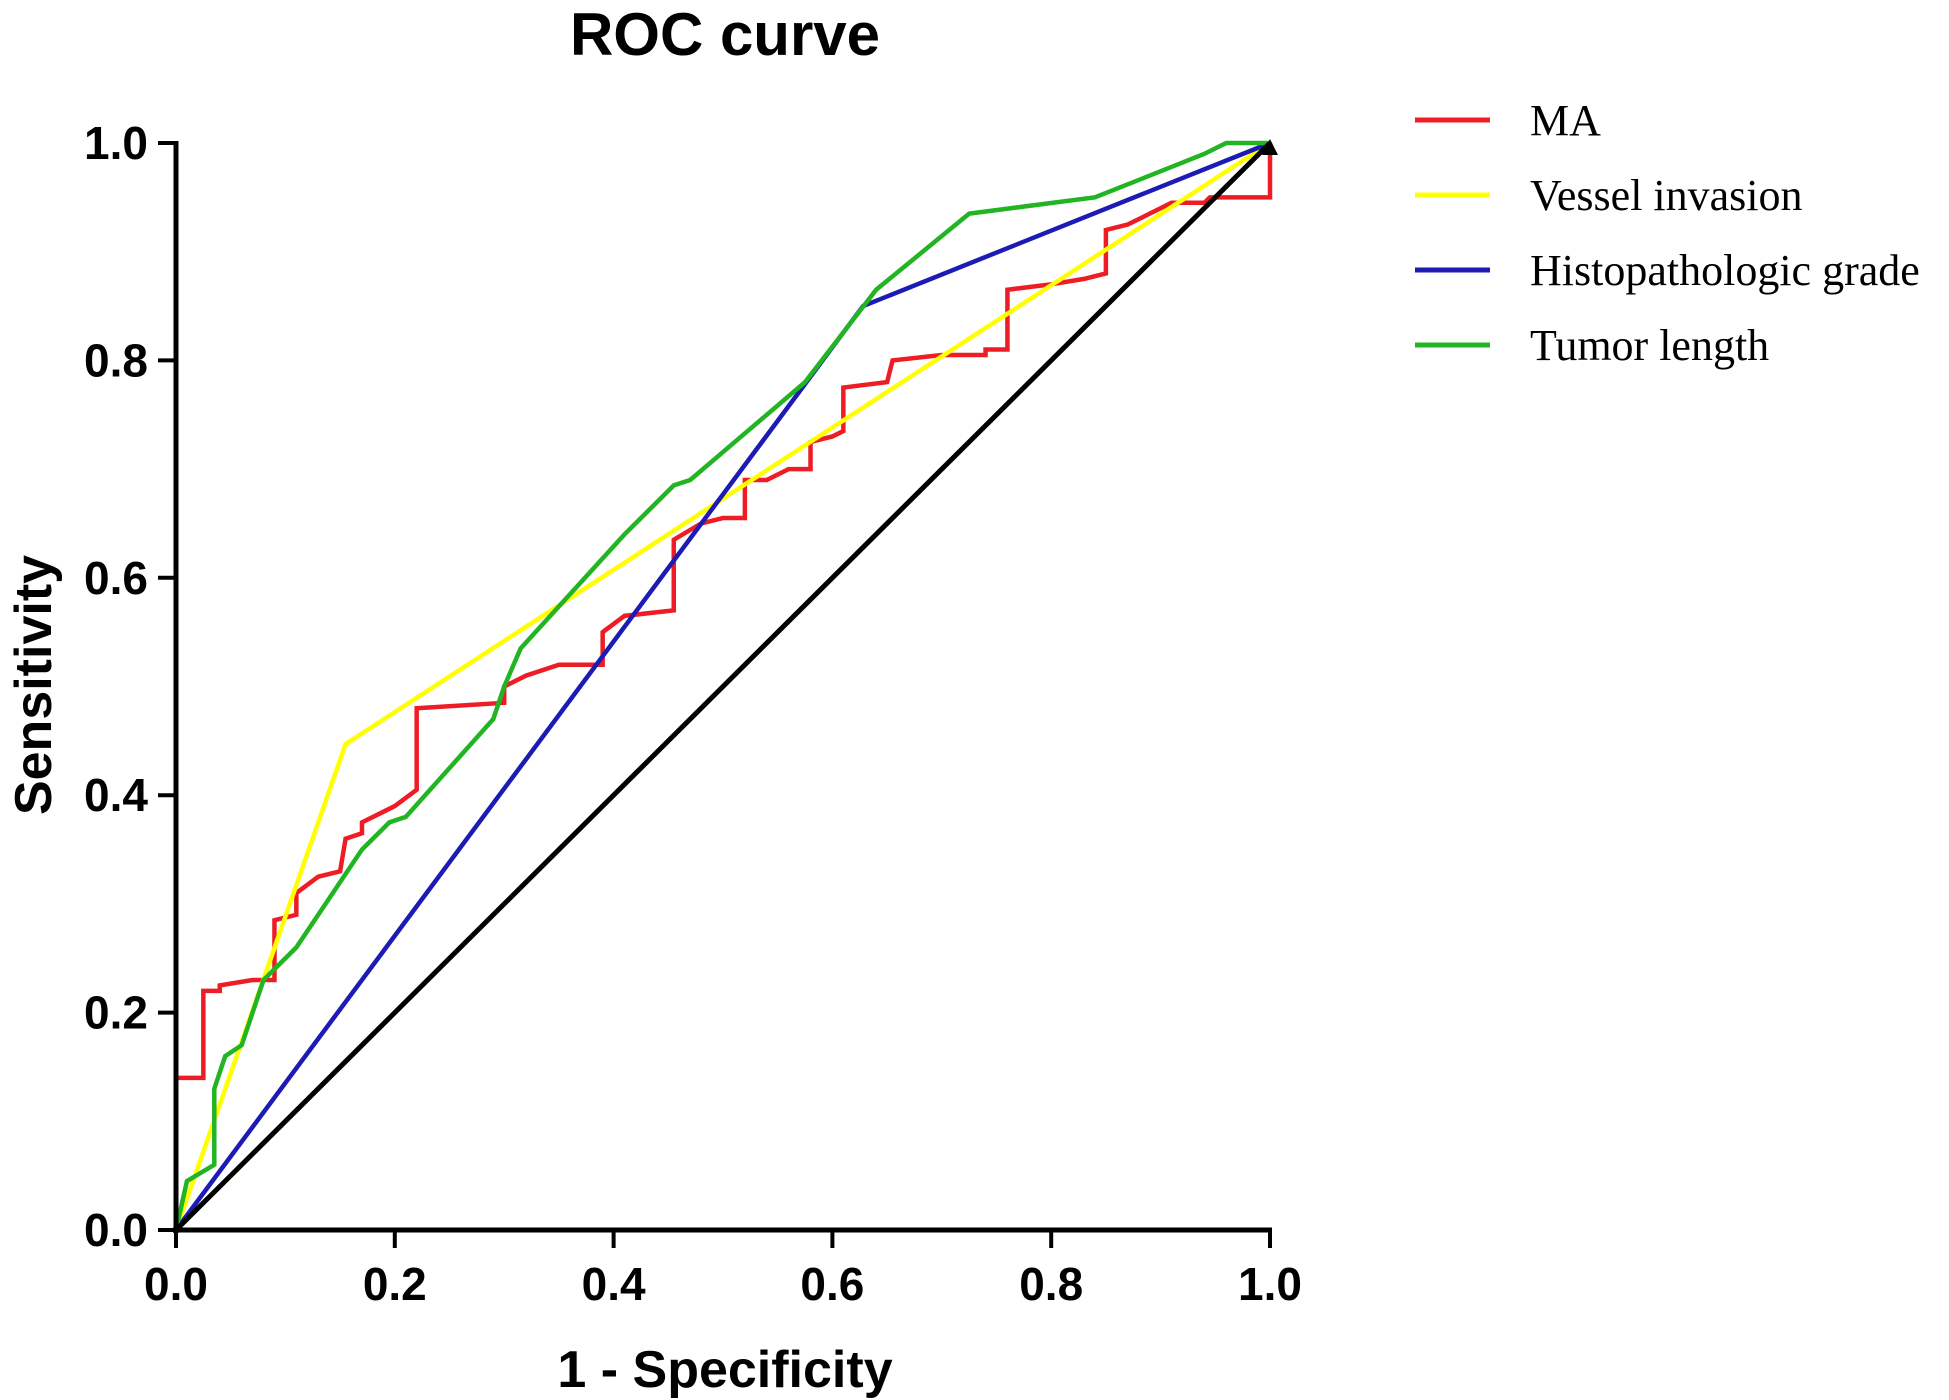 The height and width of the screenshot is (1400, 1949). I want to click on legend-item: Histopathologic grade, so click(1667, 270).